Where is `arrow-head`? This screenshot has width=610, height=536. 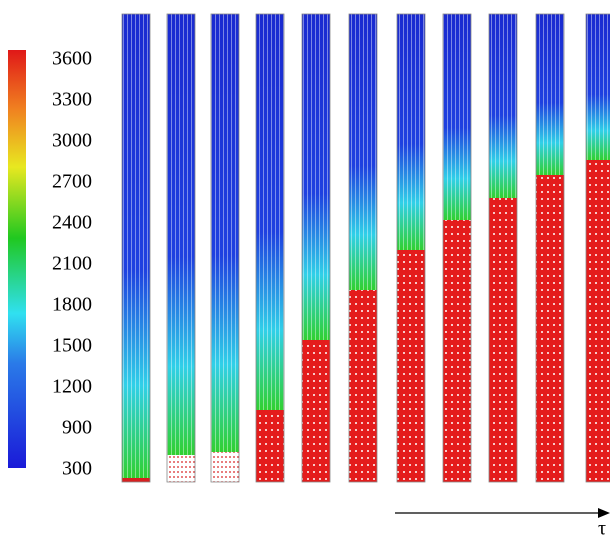 arrow-head is located at coordinates (604, 513).